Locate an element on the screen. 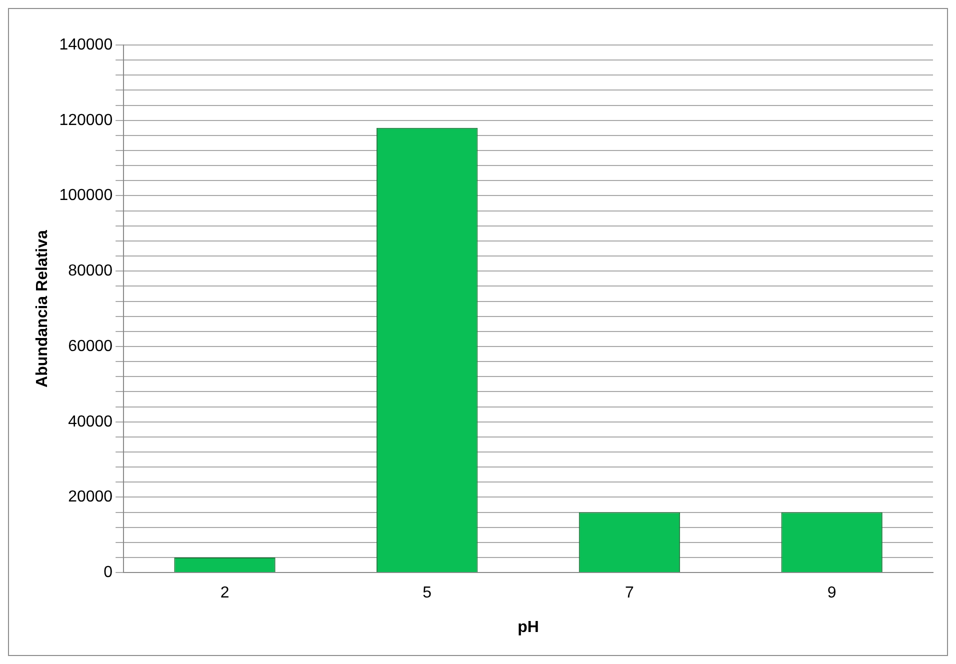  y-axis-title: Abundancia Relativa is located at coordinates (43, 309).